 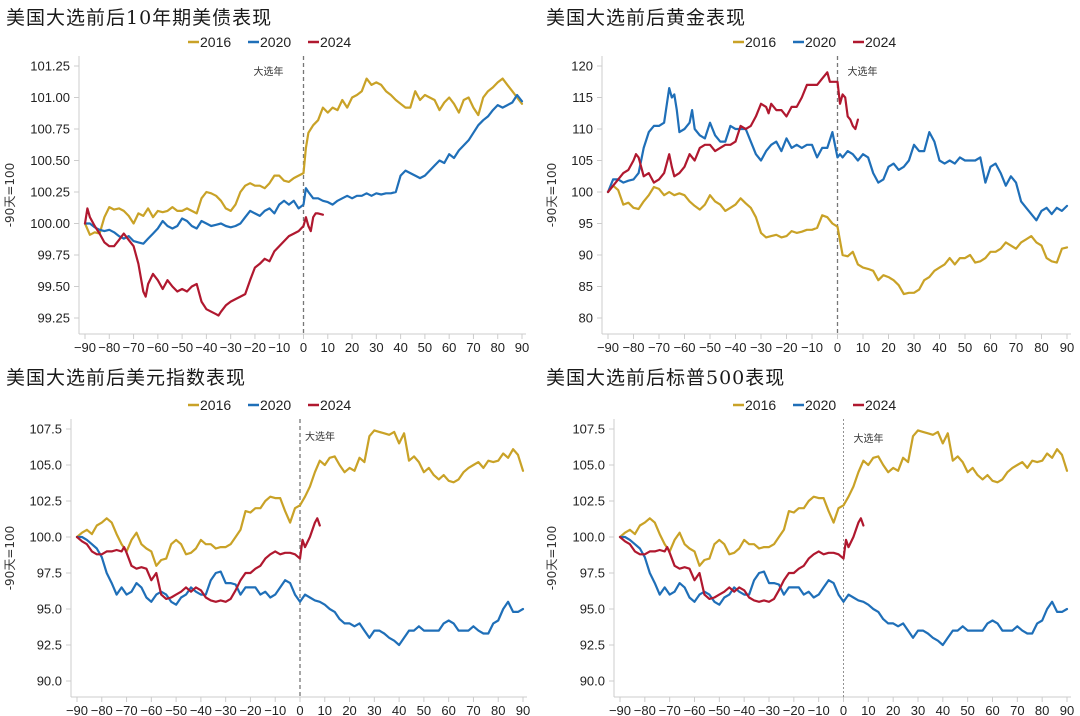 I want to click on y-tick-label: 100.25, so click(x=50, y=192).